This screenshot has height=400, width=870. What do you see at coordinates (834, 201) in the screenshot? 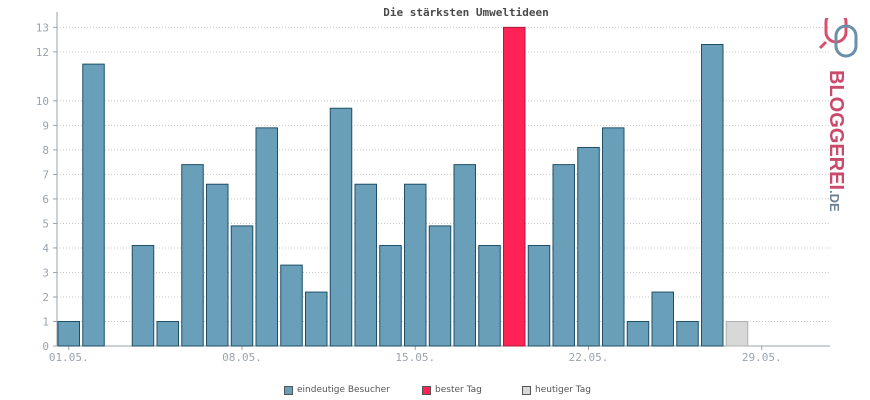
I see `logo-text-suffix: .DE` at bounding box center [834, 201].